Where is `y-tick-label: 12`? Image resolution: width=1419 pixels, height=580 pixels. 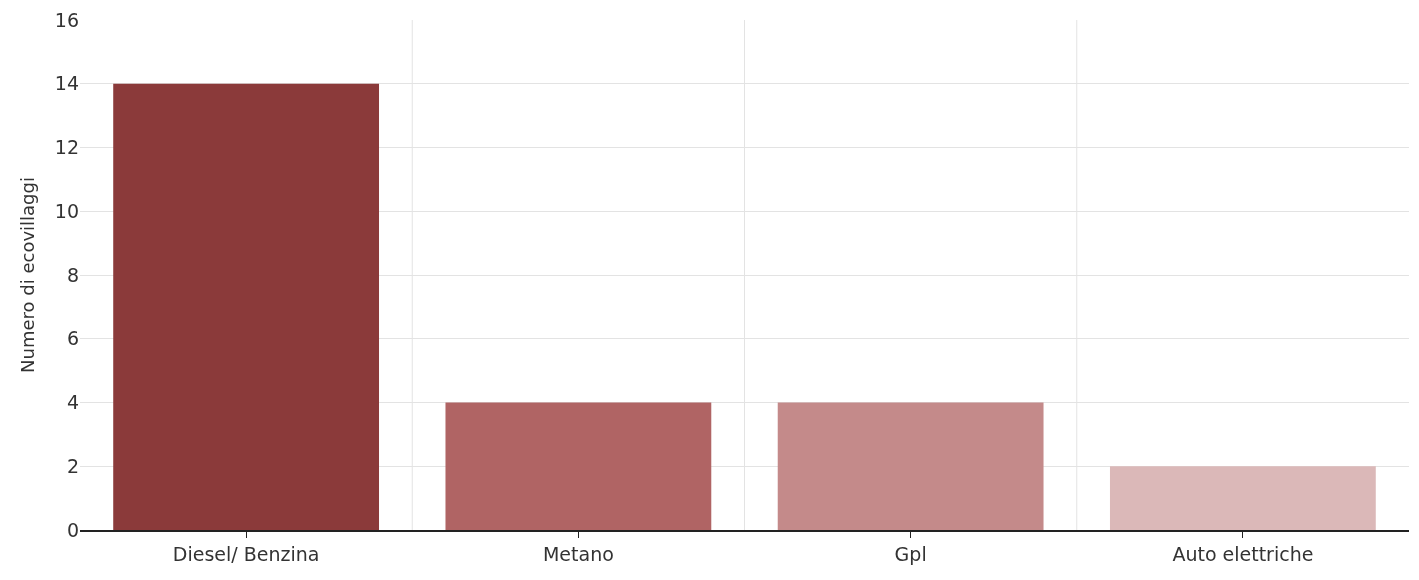 y-tick-label: 12 is located at coordinates (66, 147).